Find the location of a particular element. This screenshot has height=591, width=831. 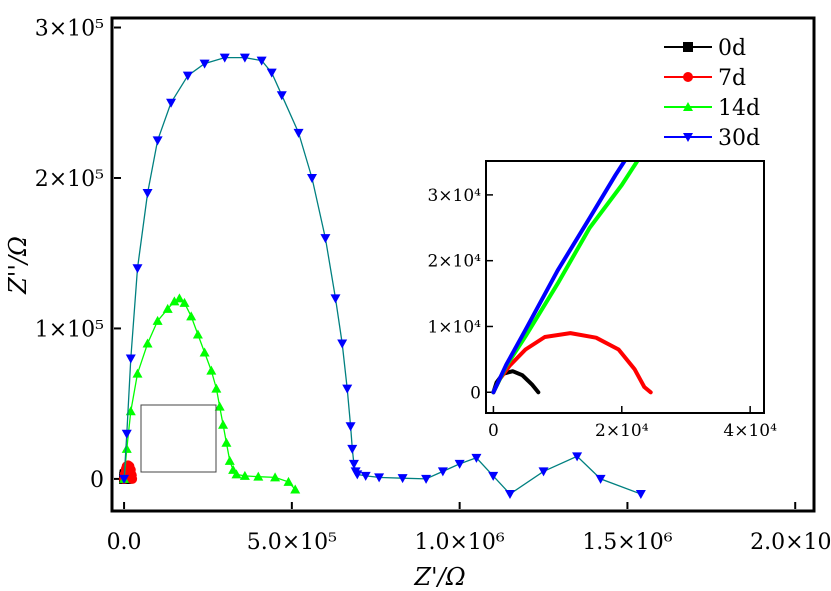

legend-item-14d: 14d is located at coordinates (712, 108).